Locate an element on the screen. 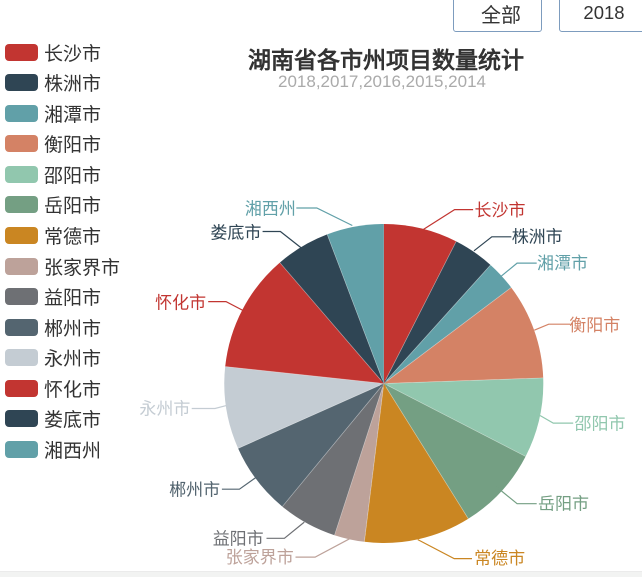 The height and width of the screenshot is (577, 642). svg-text: 岳阳市 is located at coordinates (563, 504).